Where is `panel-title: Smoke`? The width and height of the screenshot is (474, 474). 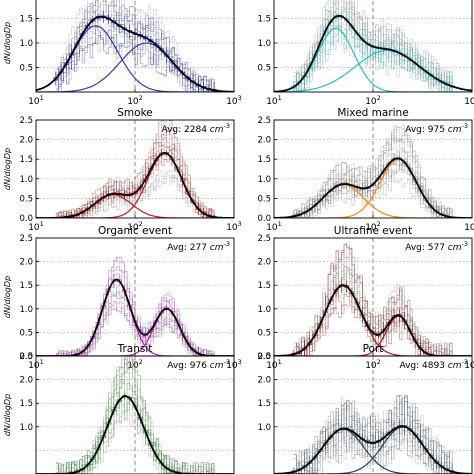 panel-title: Smoke is located at coordinates (134, 113).